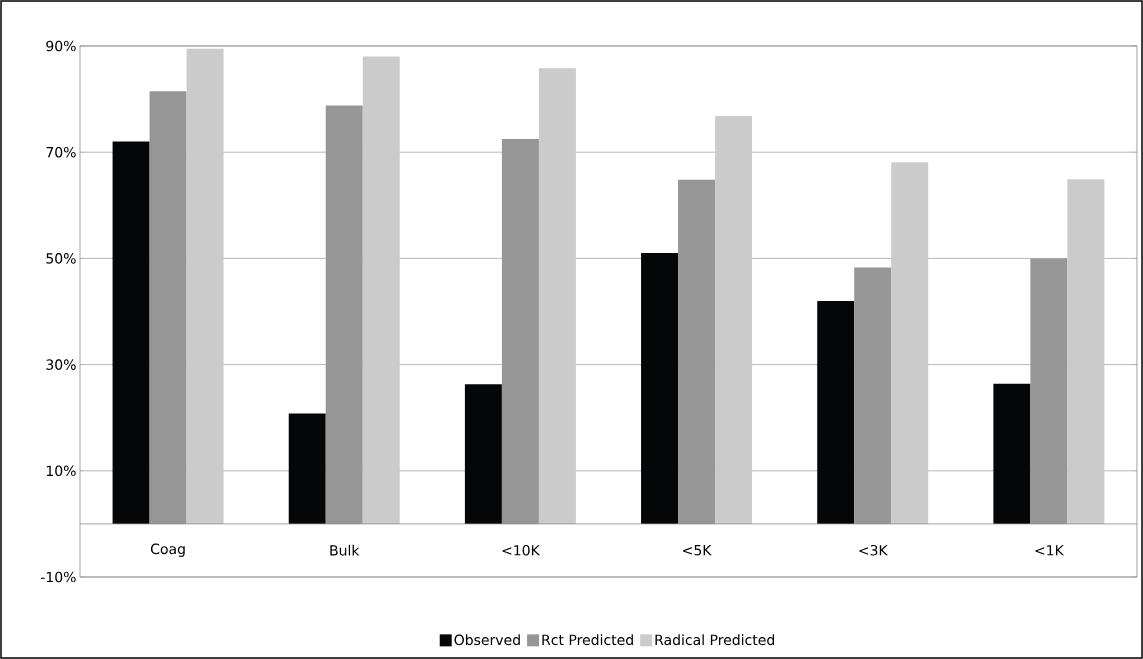  Describe the element at coordinates (61, 258) in the screenshot. I see `y-tick-label: 50%` at that location.